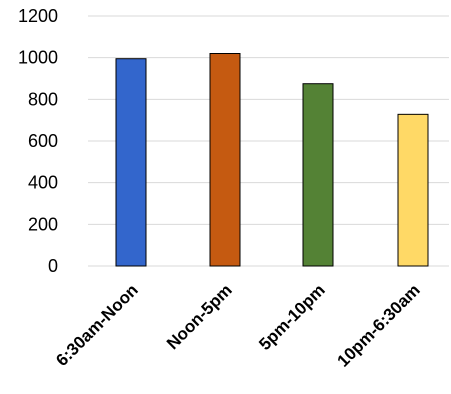  Describe the element at coordinates (318, 175) in the screenshot. I see `bar-5pm-10pm` at that location.